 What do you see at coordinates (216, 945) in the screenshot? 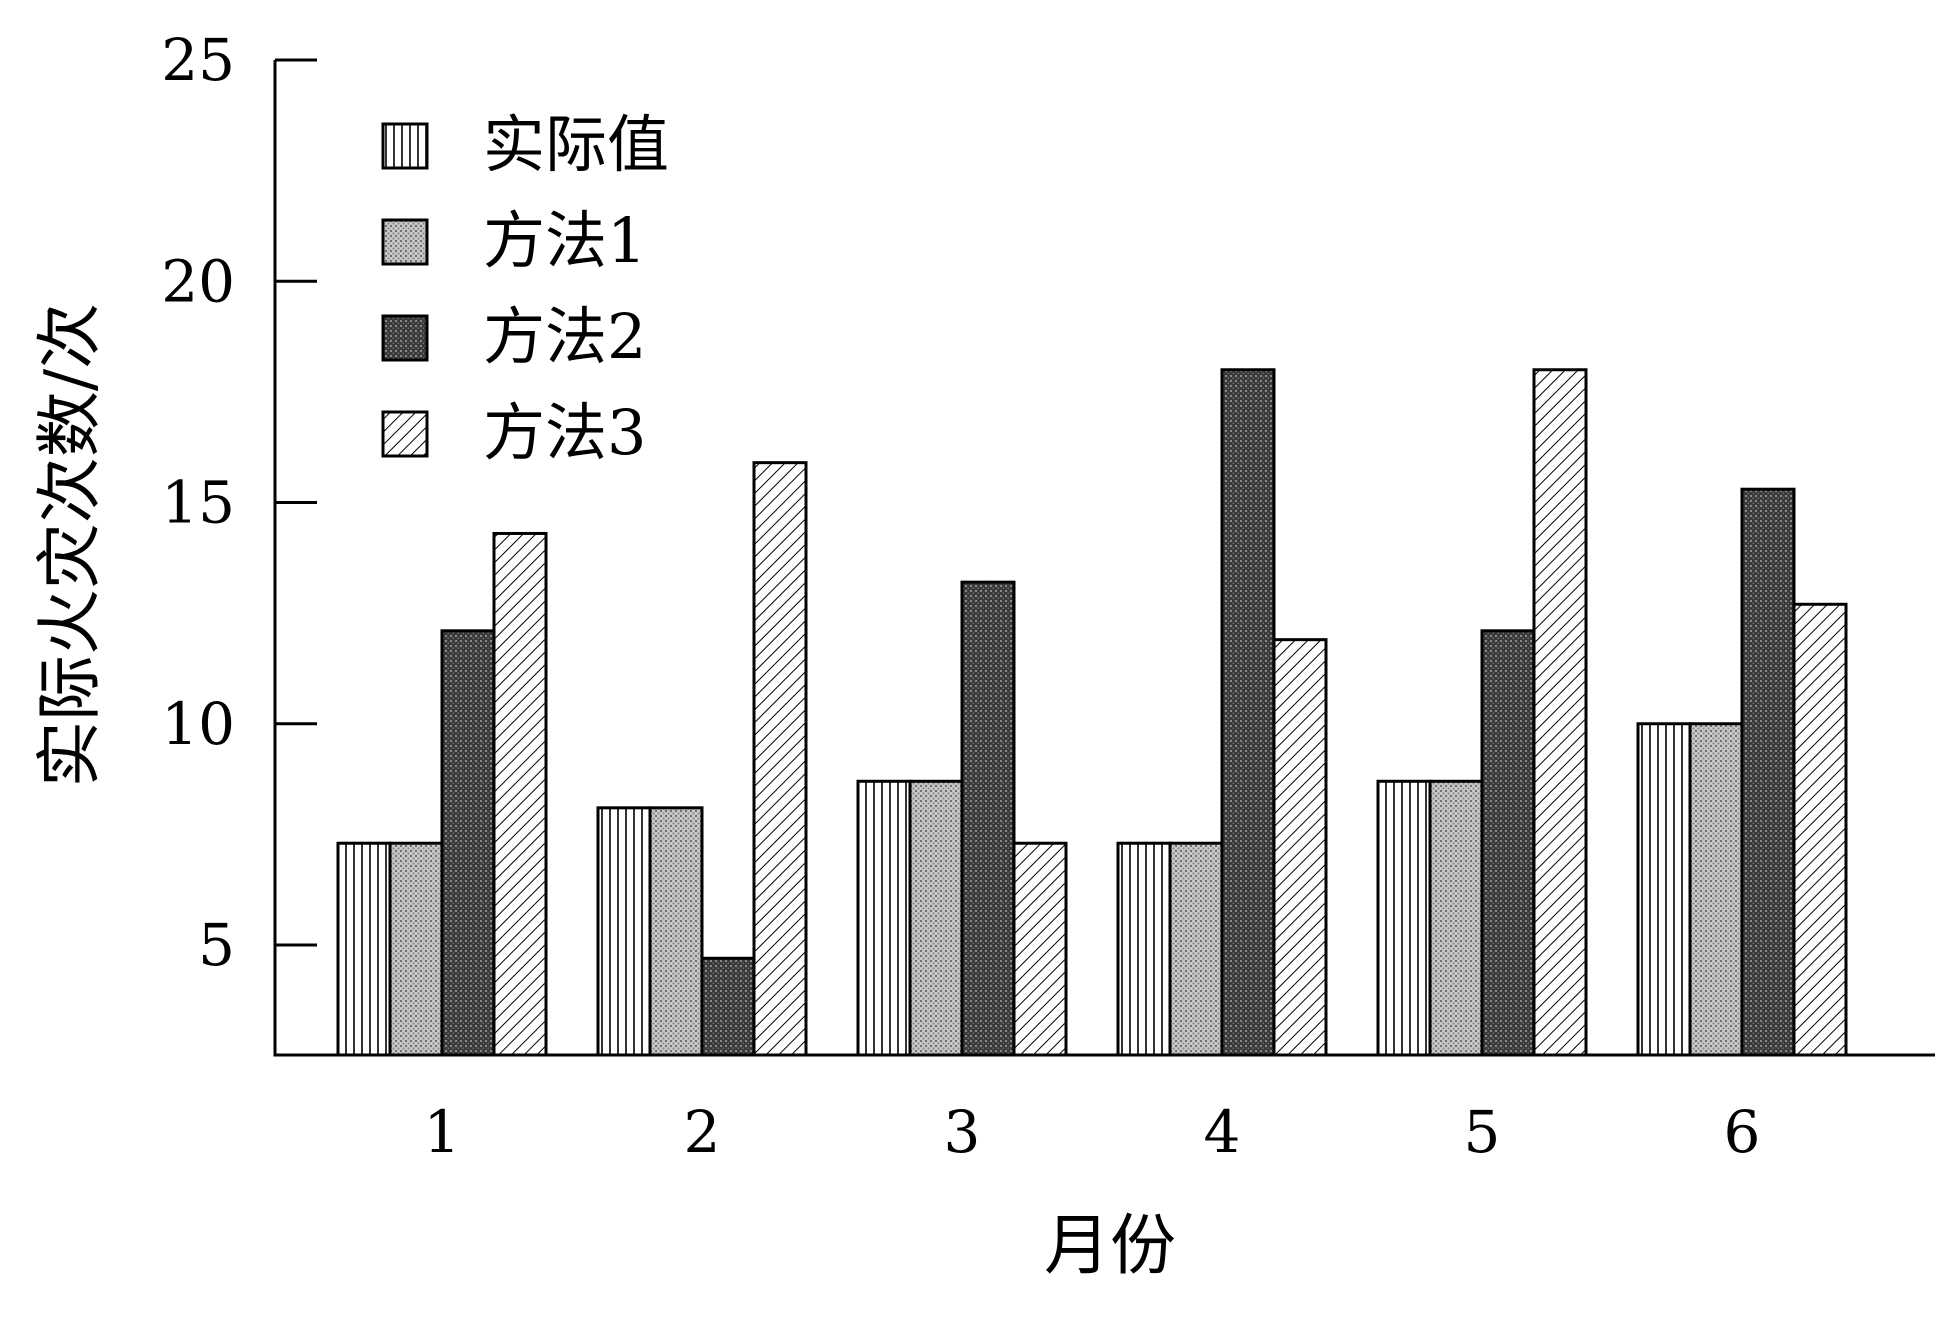
I see `y-tick-label-5: 5` at bounding box center [216, 945].